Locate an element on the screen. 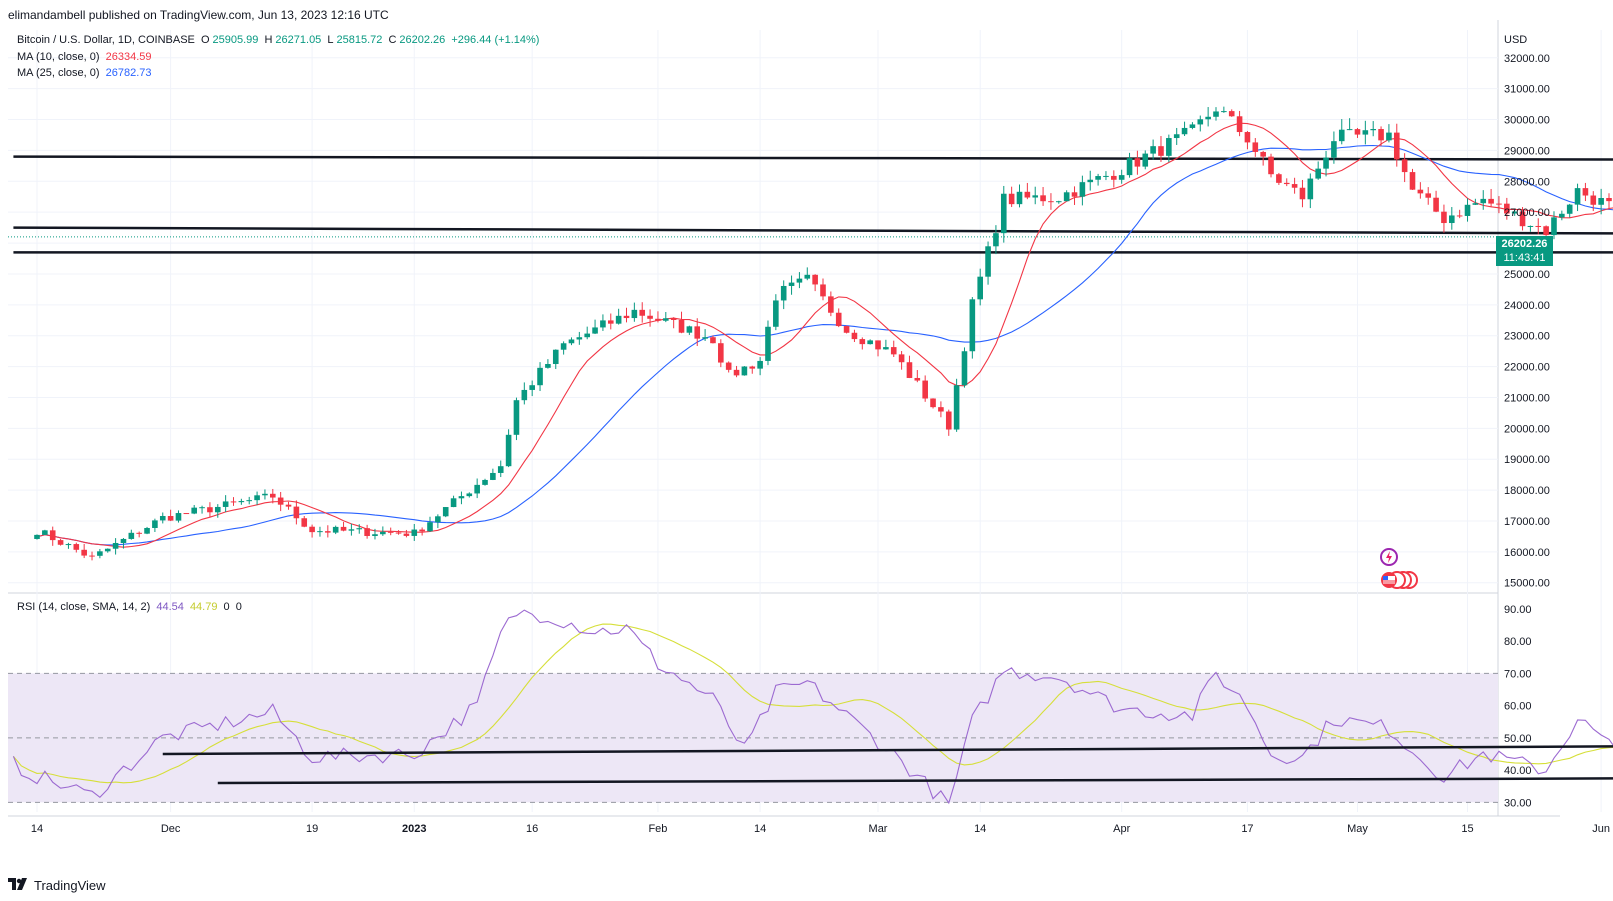 The height and width of the screenshot is (901, 1613). legend-rsi-sma-value: 44.79 is located at coordinates (203, 607).